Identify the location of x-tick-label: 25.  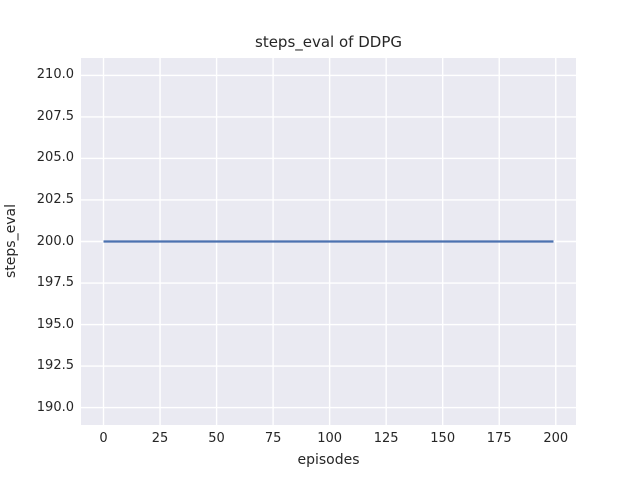
(160, 438).